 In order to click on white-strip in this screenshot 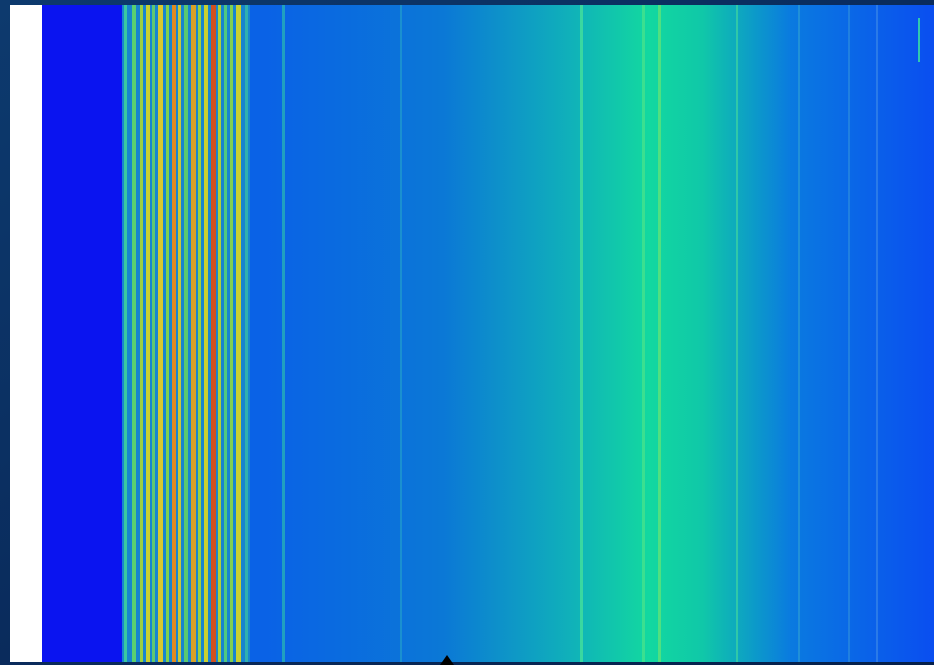, I will do `click(26, 333)`.